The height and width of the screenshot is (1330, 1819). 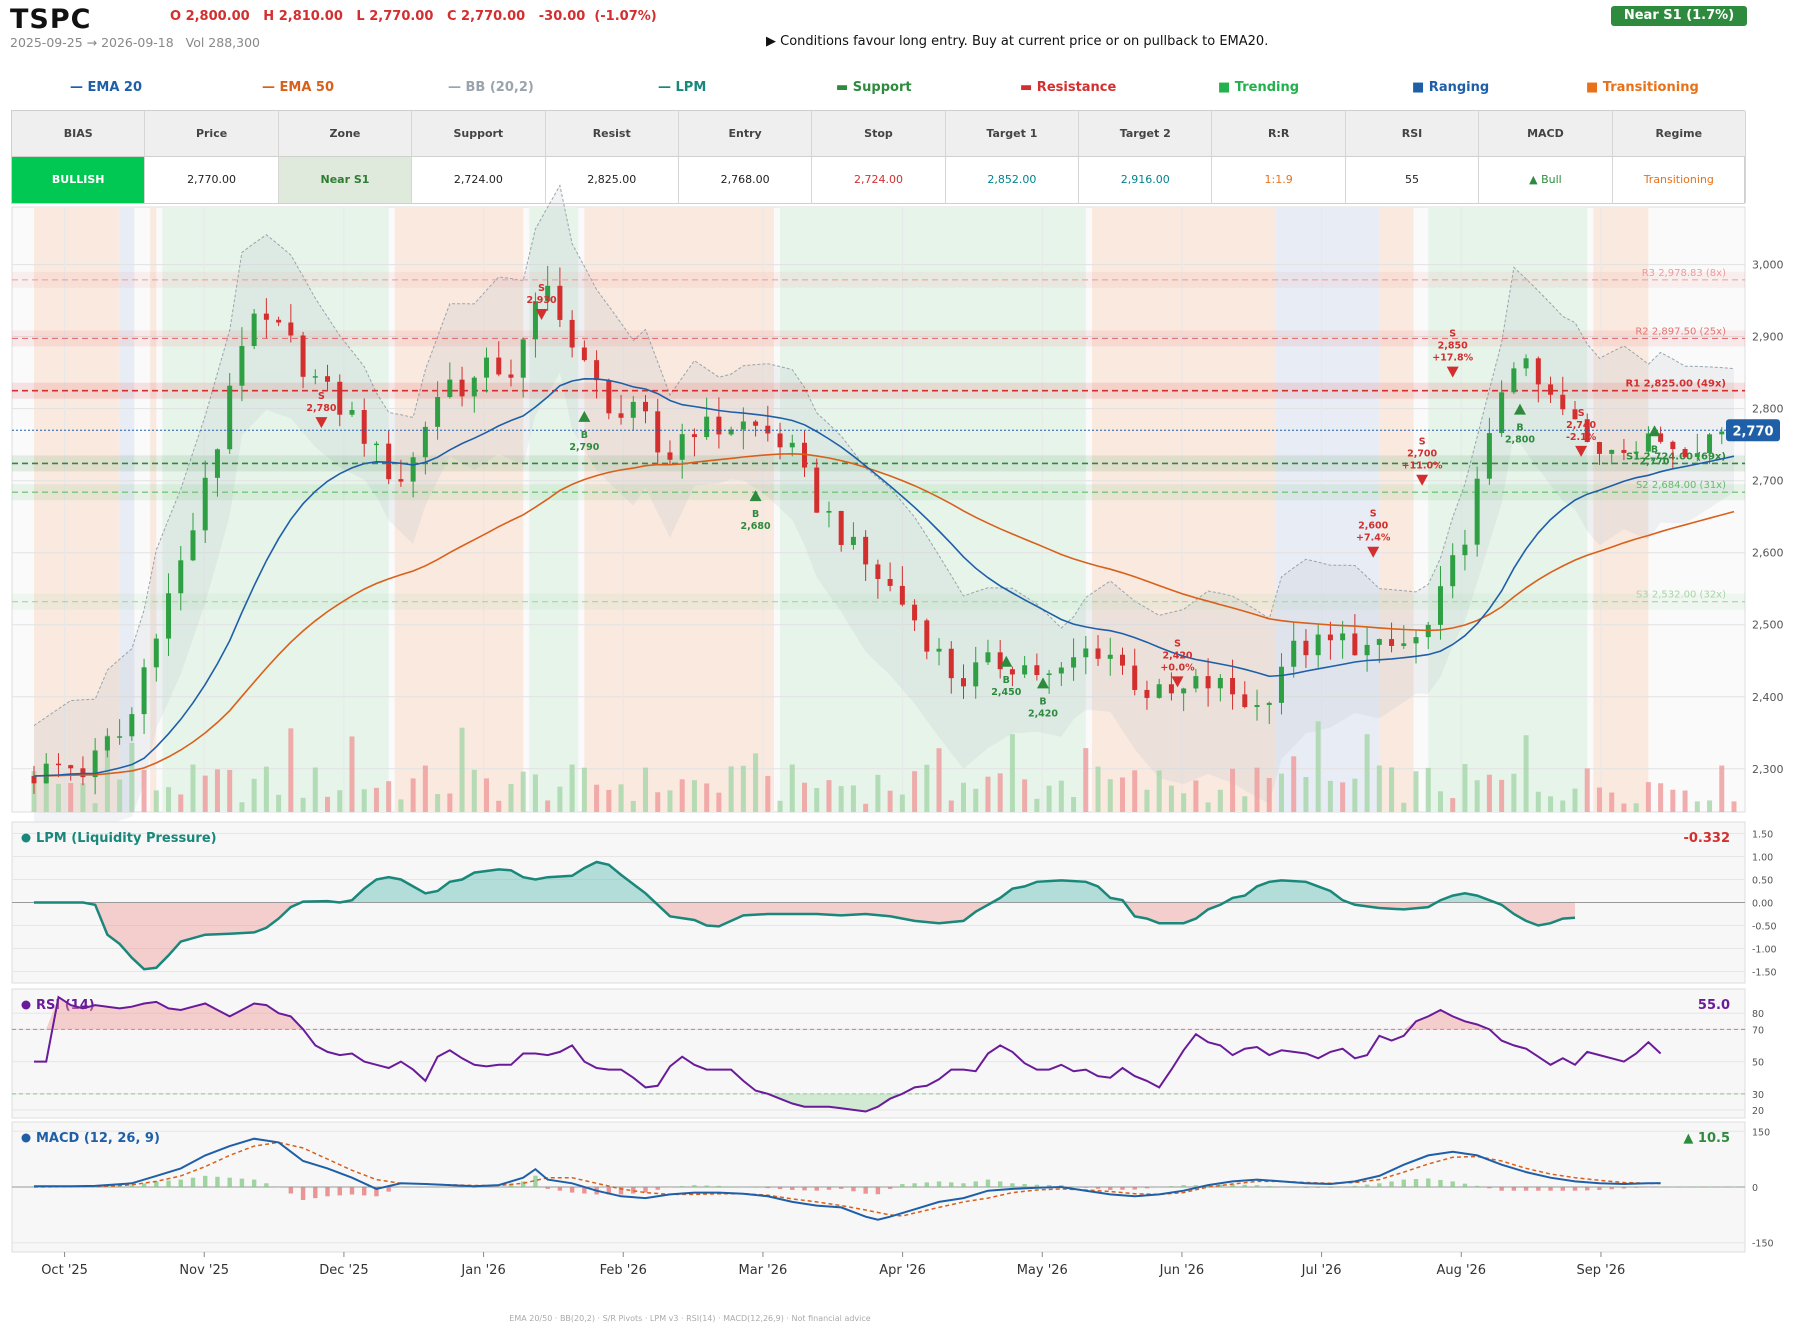 What do you see at coordinates (126, 838) in the screenshot?
I see `panel-title: LPM (Liquidity Pressure)` at bounding box center [126, 838].